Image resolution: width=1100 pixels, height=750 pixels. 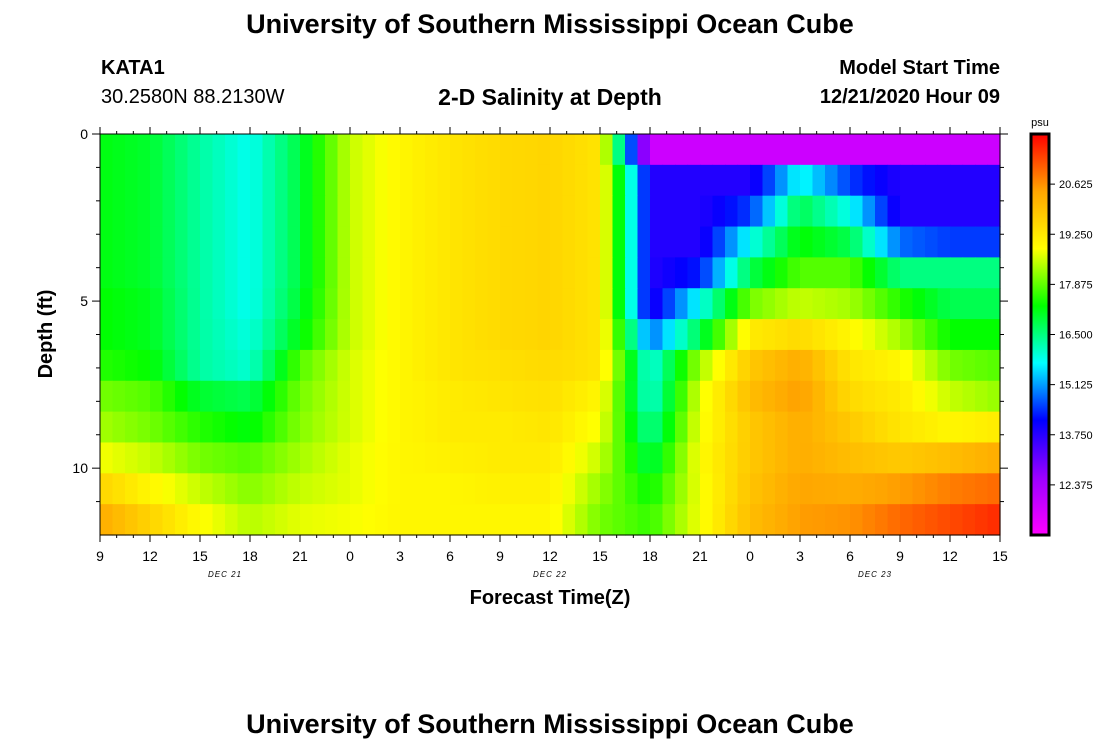 I want to click on y-tick-label: 5, so click(x=84, y=301).